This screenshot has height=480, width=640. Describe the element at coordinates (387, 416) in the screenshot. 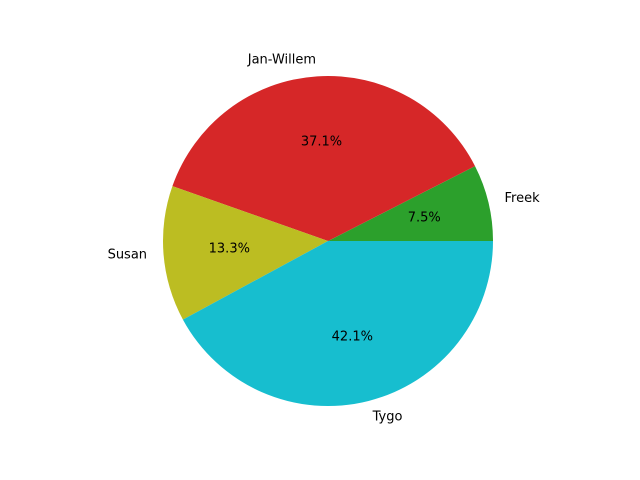

I see `slice-label-tygo: Tygo` at that location.